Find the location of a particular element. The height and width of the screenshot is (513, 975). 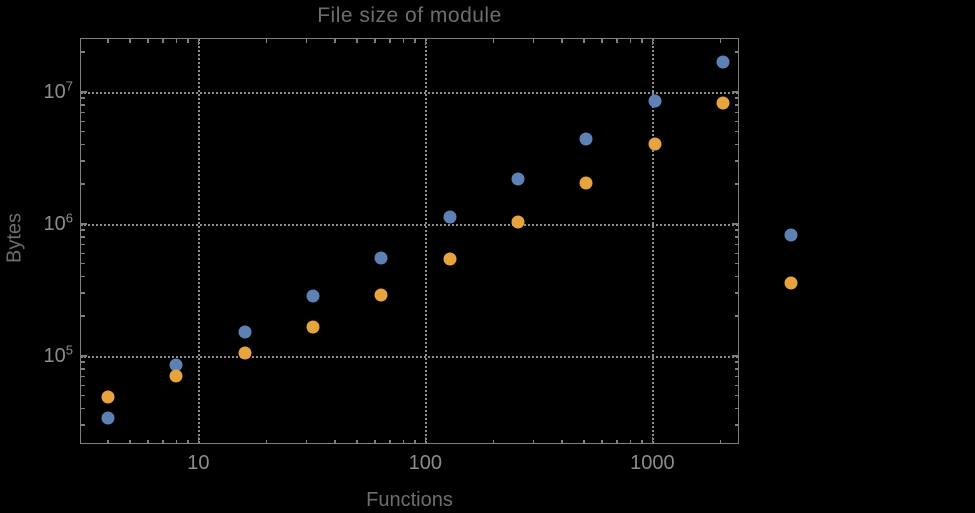

x-tick-label: 1000 is located at coordinates (652, 463).